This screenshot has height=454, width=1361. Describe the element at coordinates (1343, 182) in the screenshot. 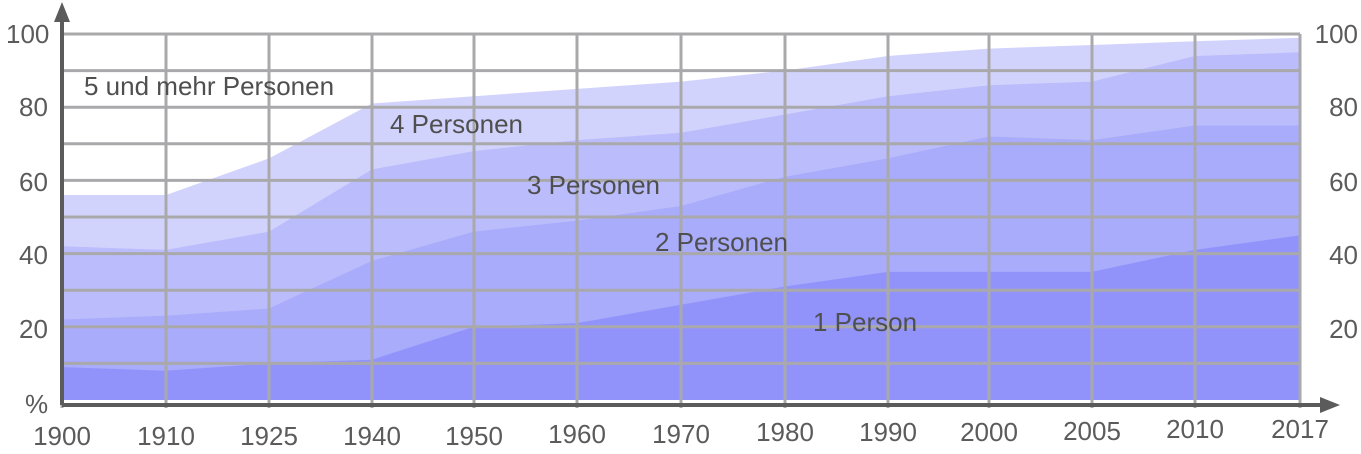

I see `y-tick-right-60: 60` at that location.